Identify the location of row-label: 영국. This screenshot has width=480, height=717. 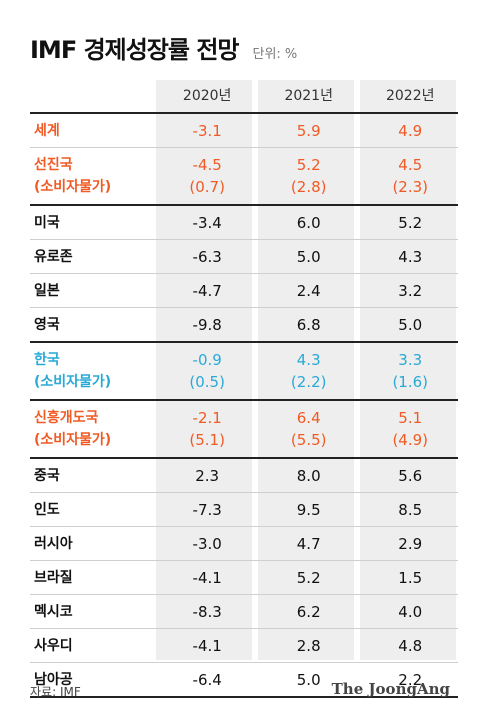
(47, 324).